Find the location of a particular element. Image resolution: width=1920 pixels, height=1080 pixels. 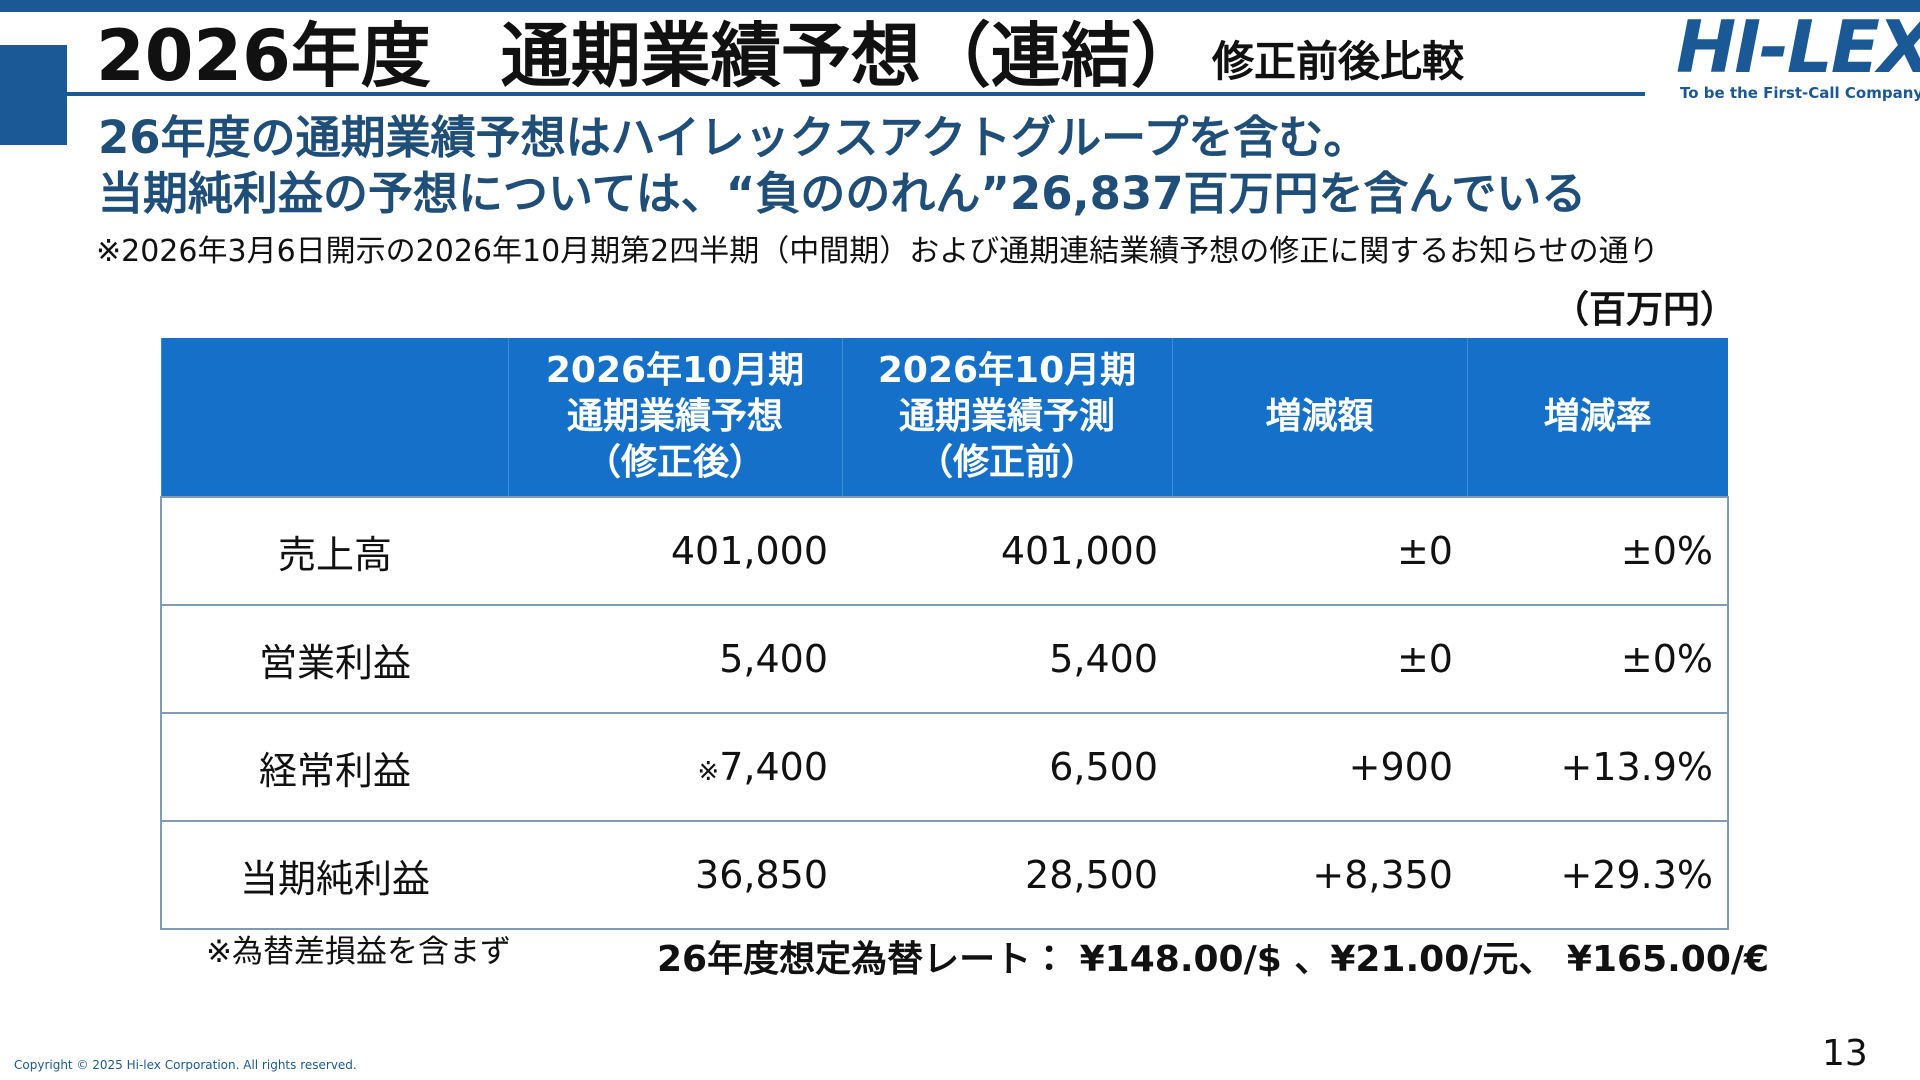

value-cell: +900 is located at coordinates (1319, 766).